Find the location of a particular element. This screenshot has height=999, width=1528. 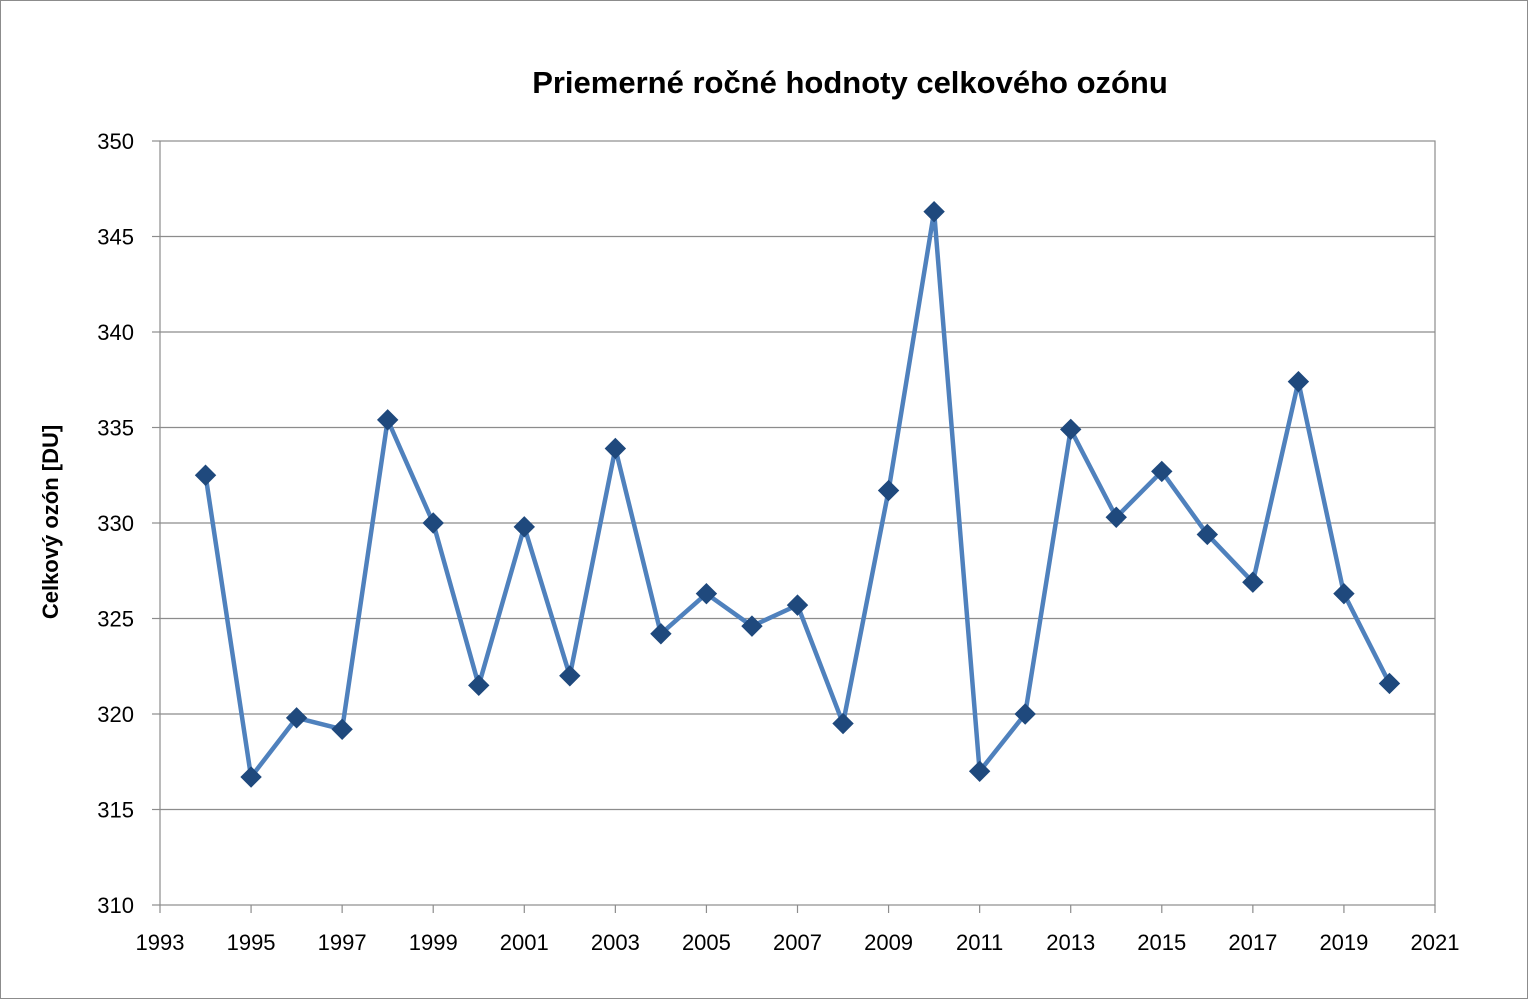

y-tick-label: 340 is located at coordinates (115, 332).